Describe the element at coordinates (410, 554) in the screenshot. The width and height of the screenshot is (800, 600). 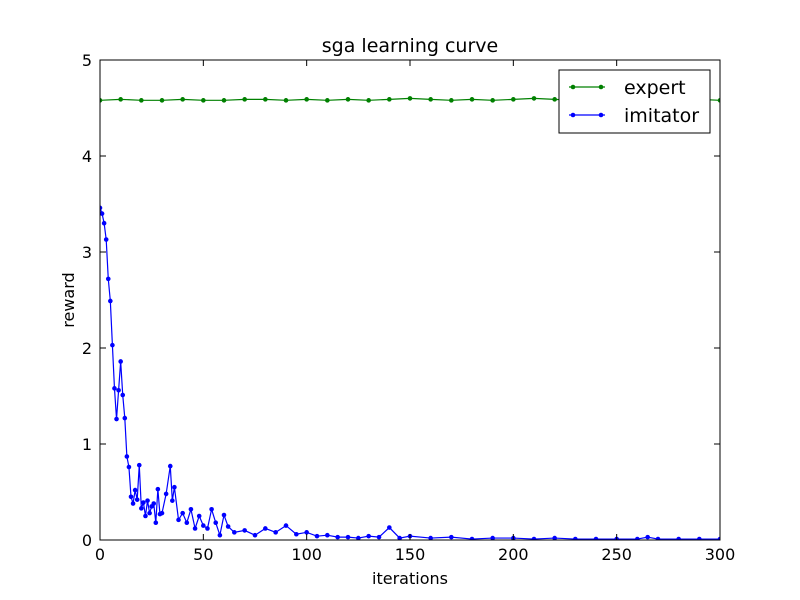
I see `x-tick-label: 150` at that location.